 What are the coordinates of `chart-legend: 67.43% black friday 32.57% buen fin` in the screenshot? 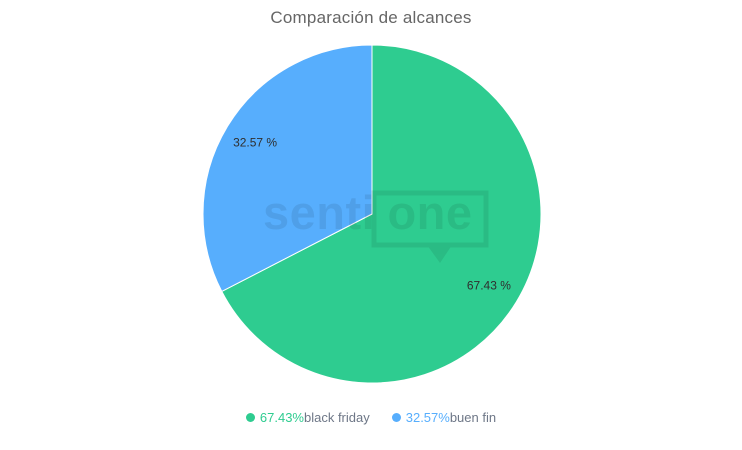 It's located at (371, 417).